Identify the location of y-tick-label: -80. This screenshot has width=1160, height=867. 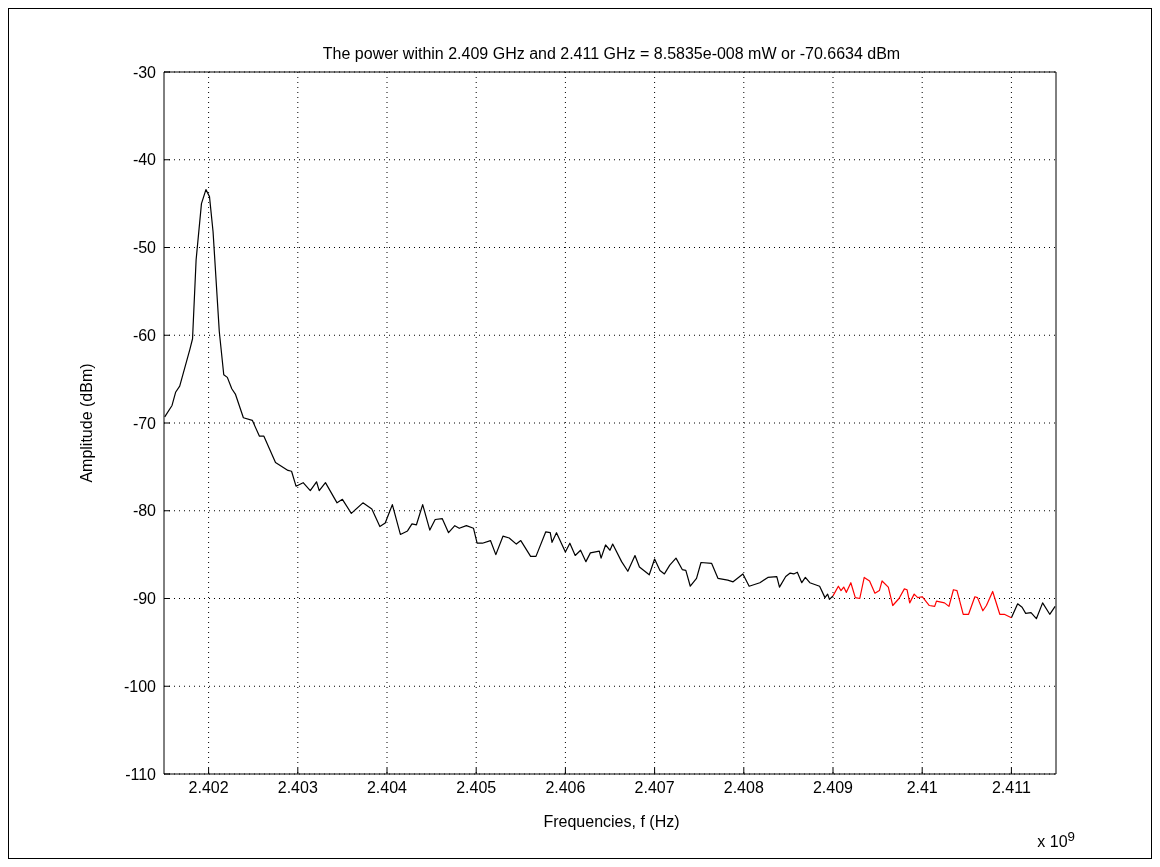
(144, 511).